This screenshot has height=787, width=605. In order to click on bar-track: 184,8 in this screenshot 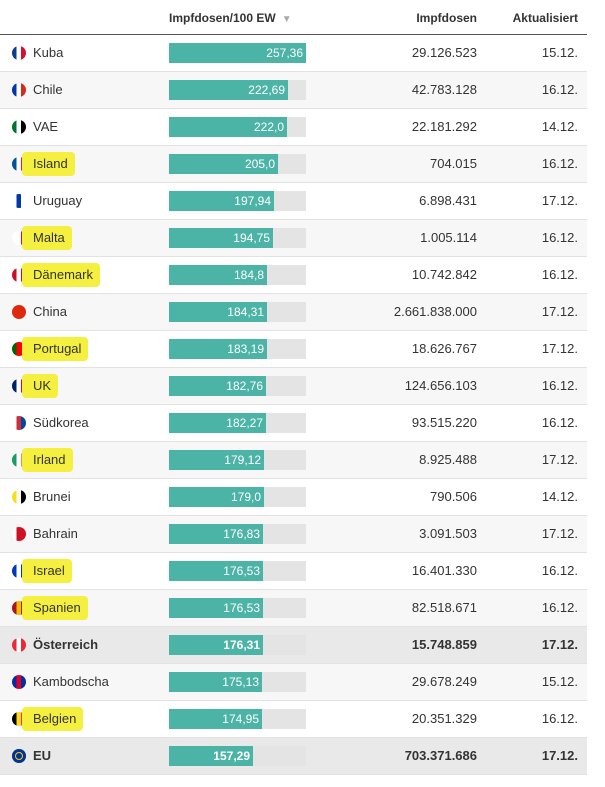, I will do `click(237, 275)`.